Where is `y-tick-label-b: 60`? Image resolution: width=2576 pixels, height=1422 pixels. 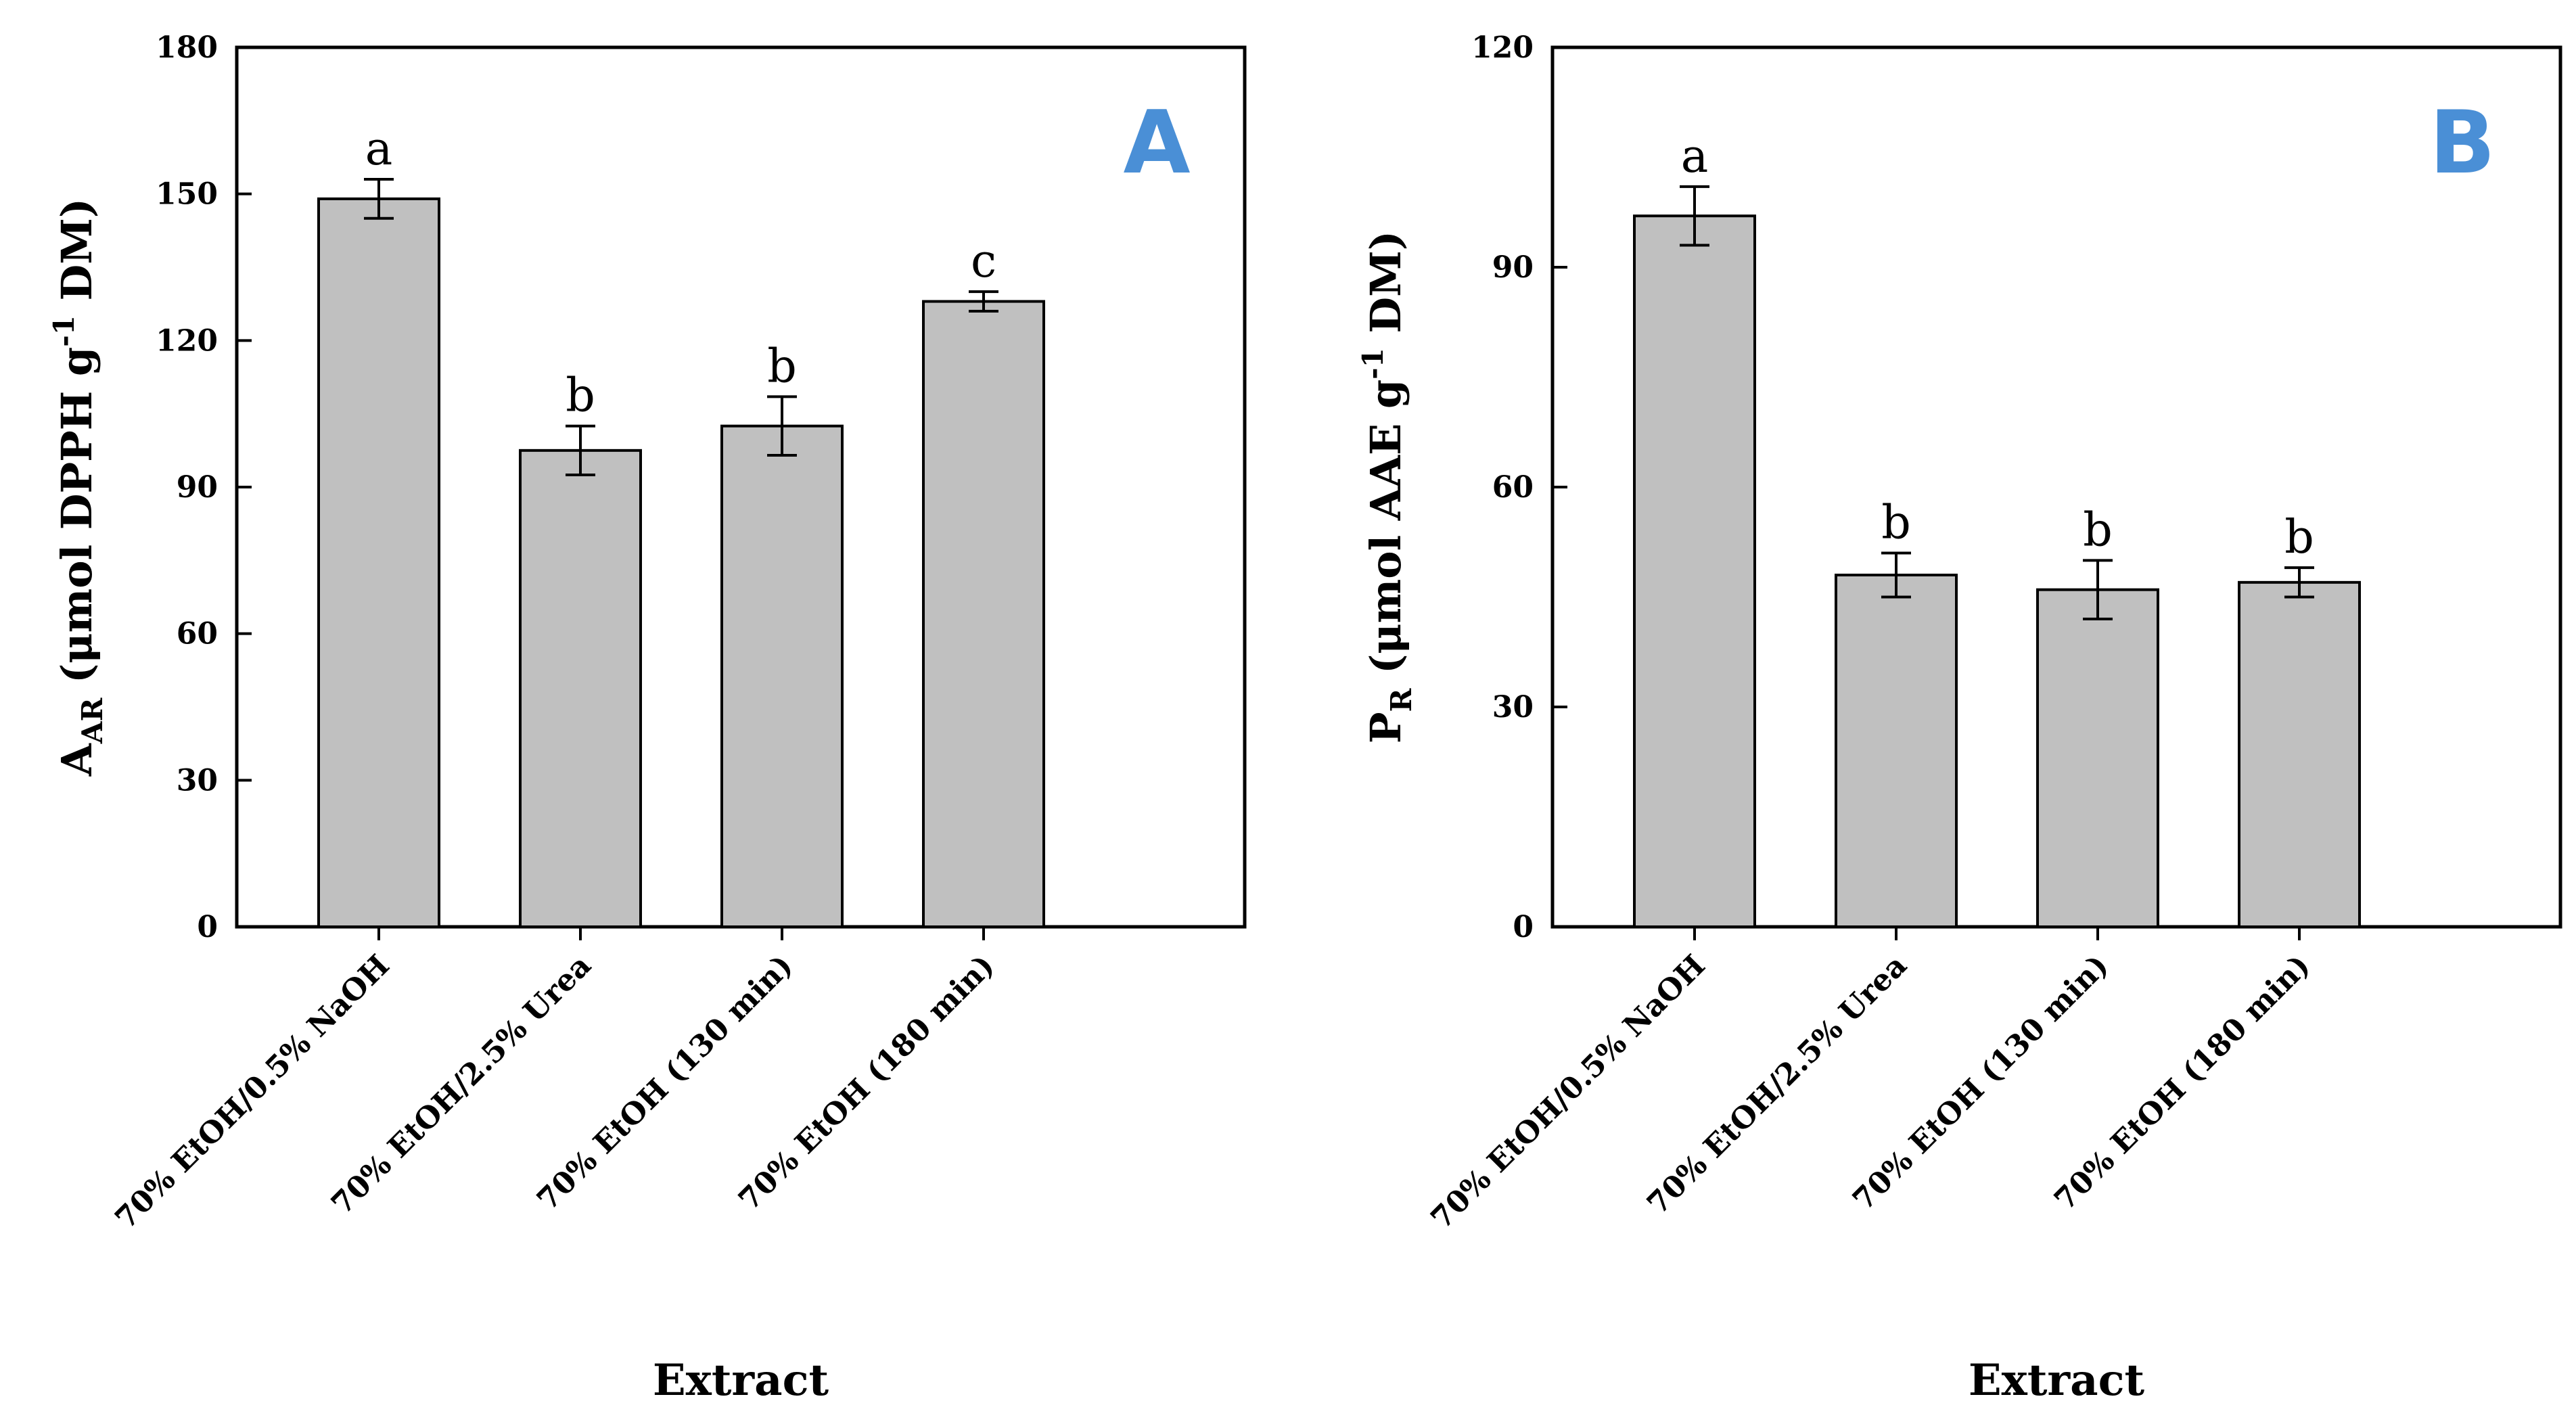 y-tick-label-b: 60 is located at coordinates (1513, 487).